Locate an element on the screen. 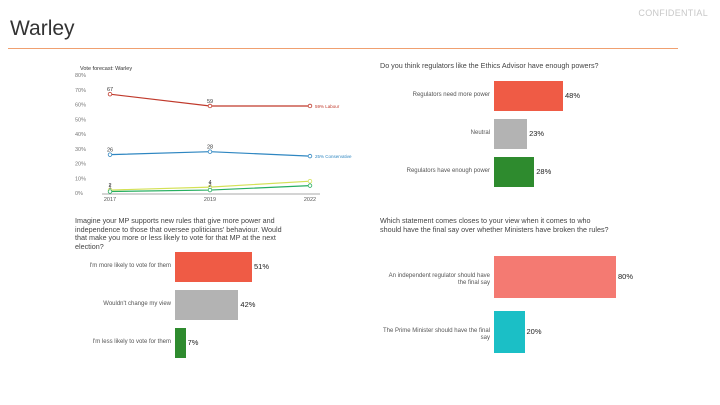 The height and width of the screenshot is (405, 720). data-label: 1 is located at coordinates (109, 188).